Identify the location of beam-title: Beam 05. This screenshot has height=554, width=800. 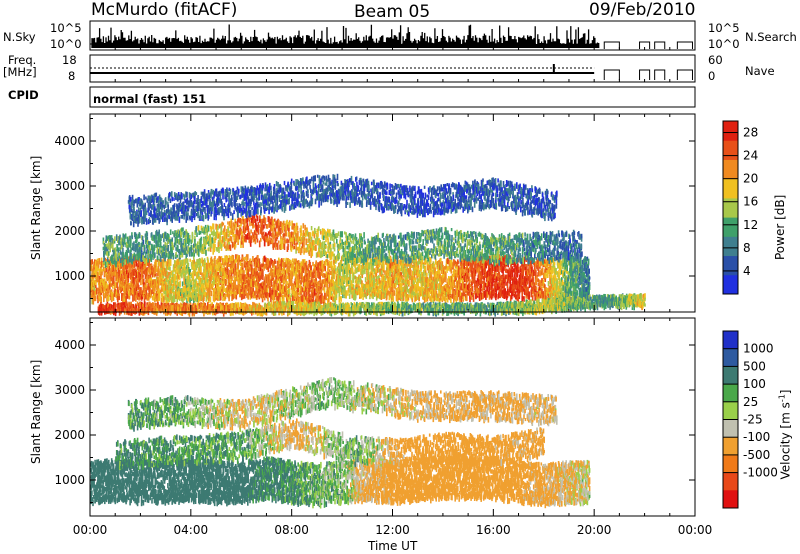
(392, 12).